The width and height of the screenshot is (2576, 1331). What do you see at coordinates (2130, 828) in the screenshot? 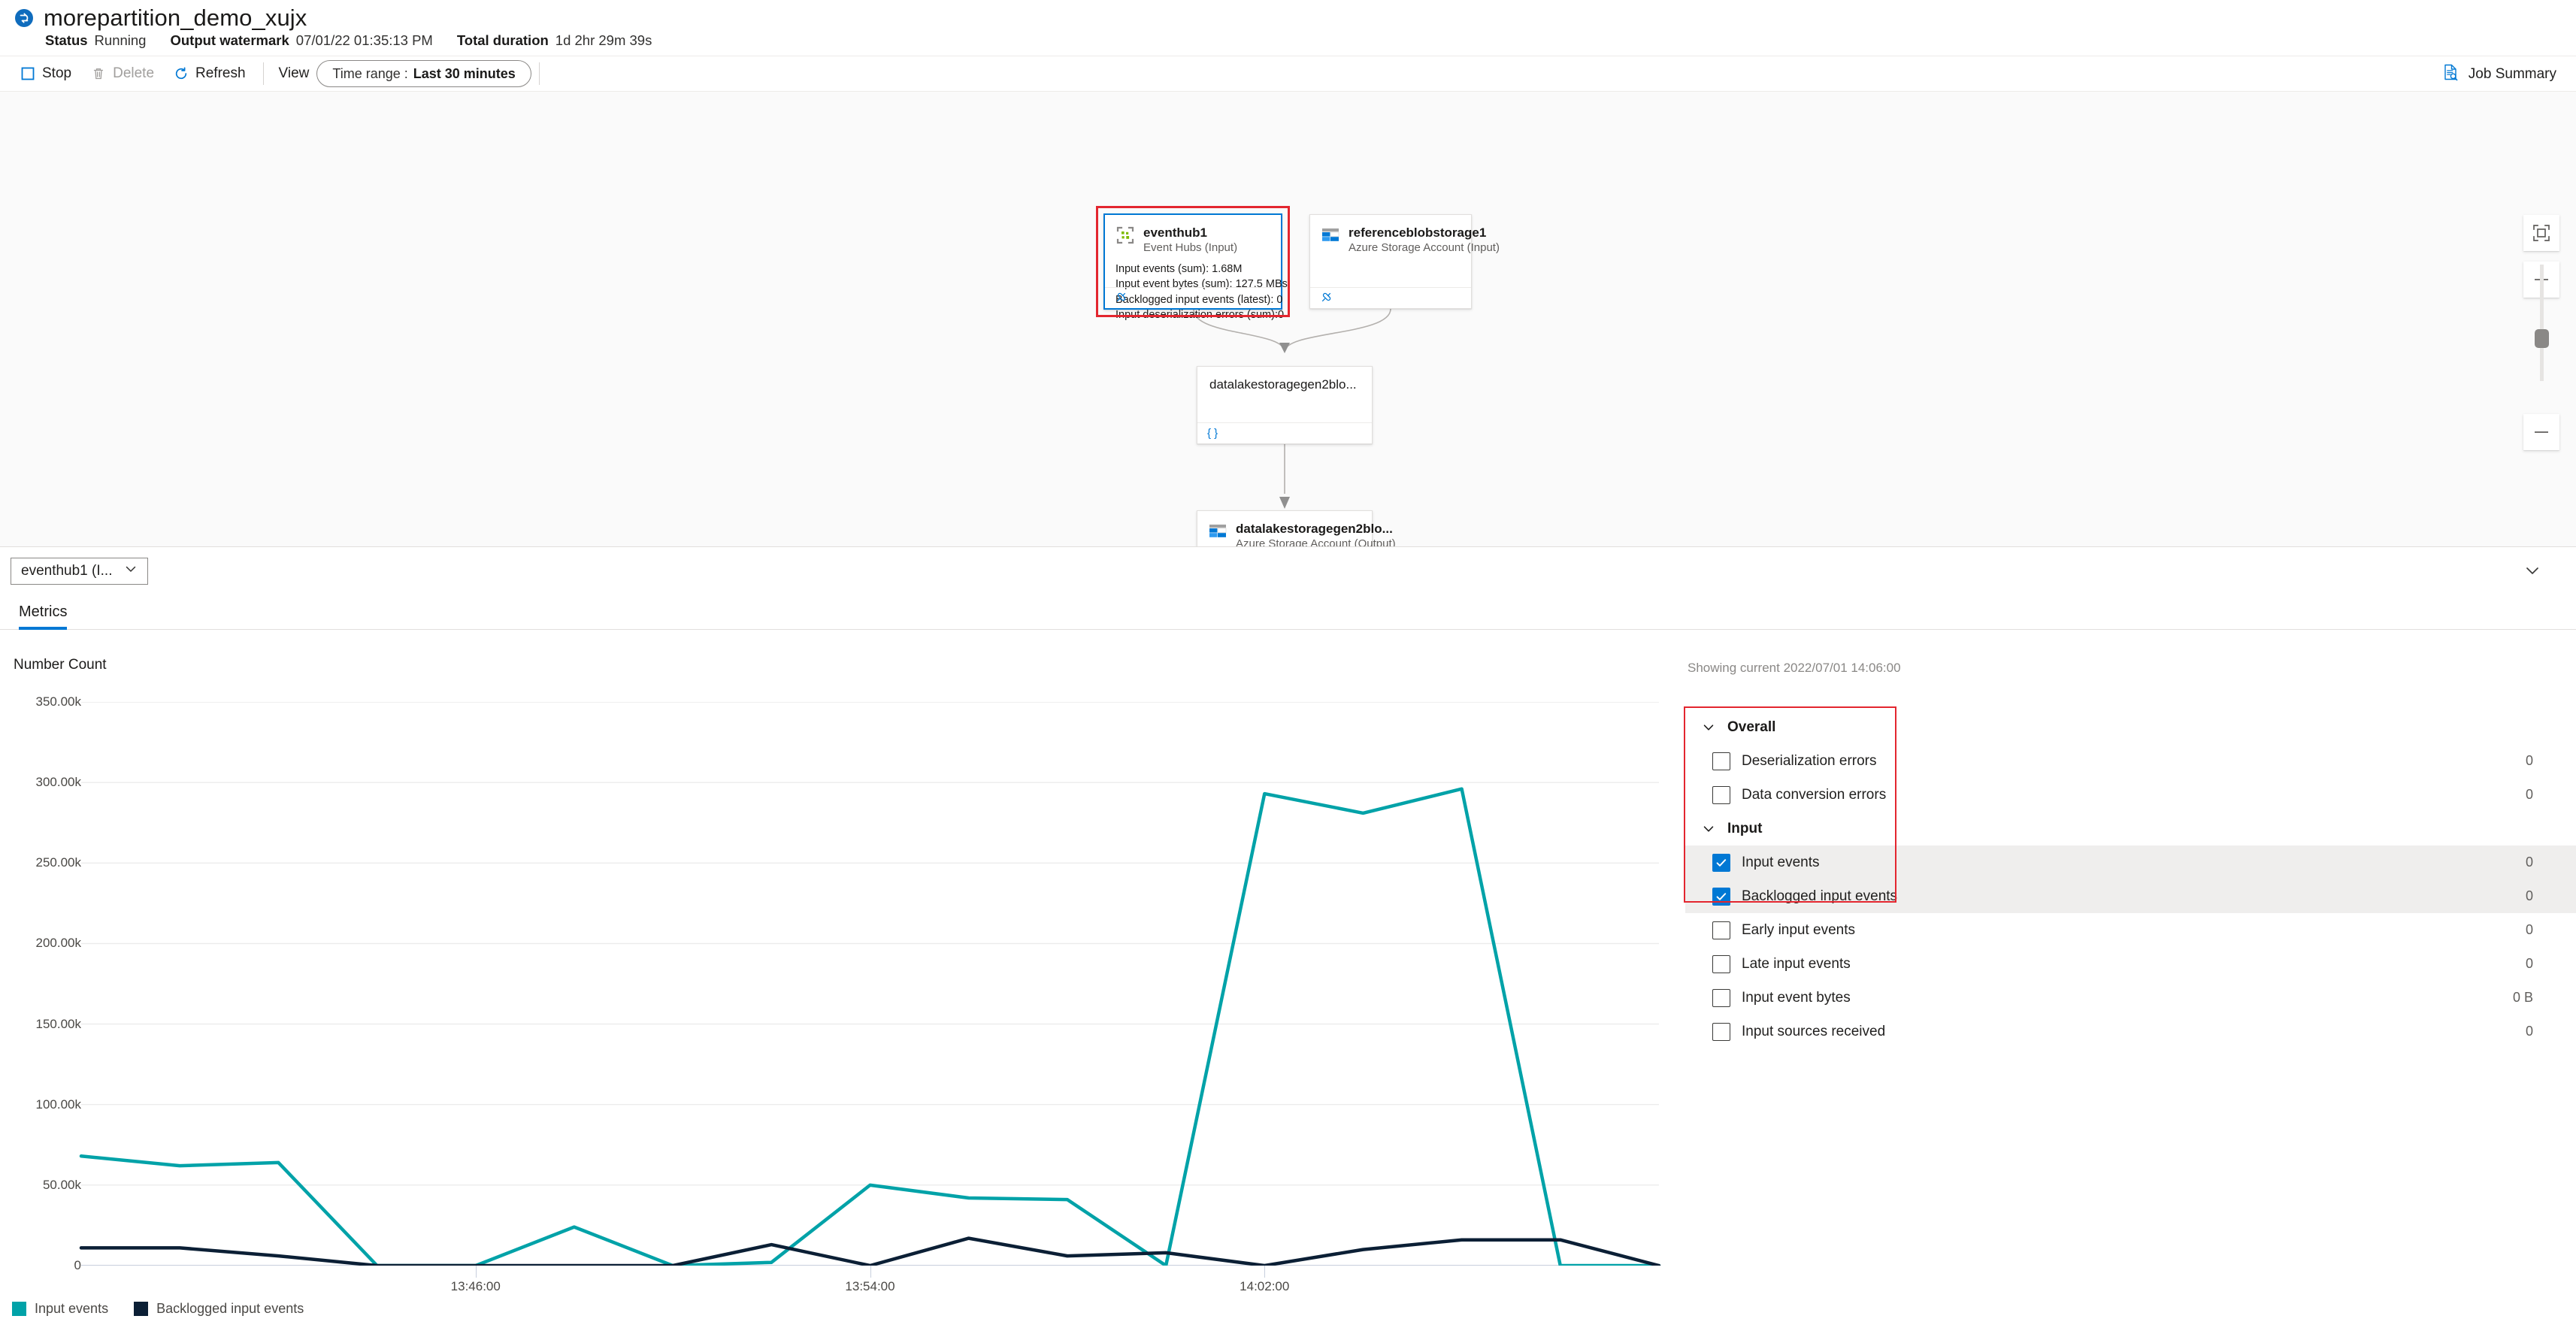
I see `metric-group-header: Input` at bounding box center [2130, 828].